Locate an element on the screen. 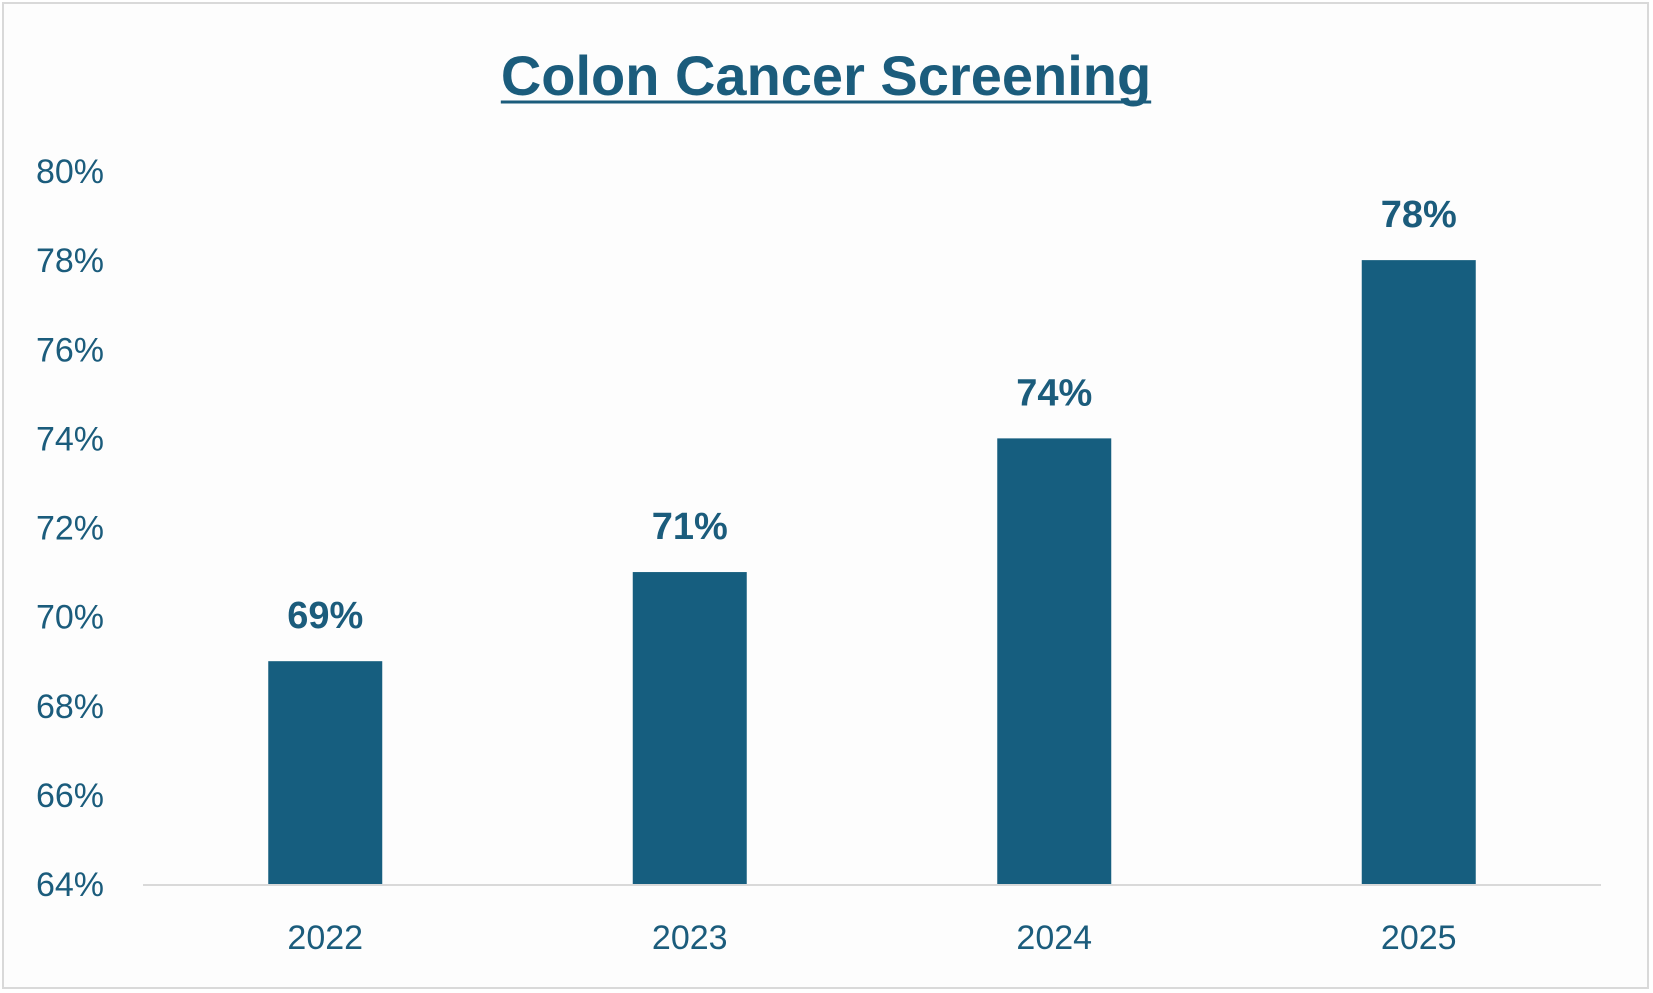 The image size is (1653, 993). data-label-2024: 74% is located at coordinates (1054, 393).